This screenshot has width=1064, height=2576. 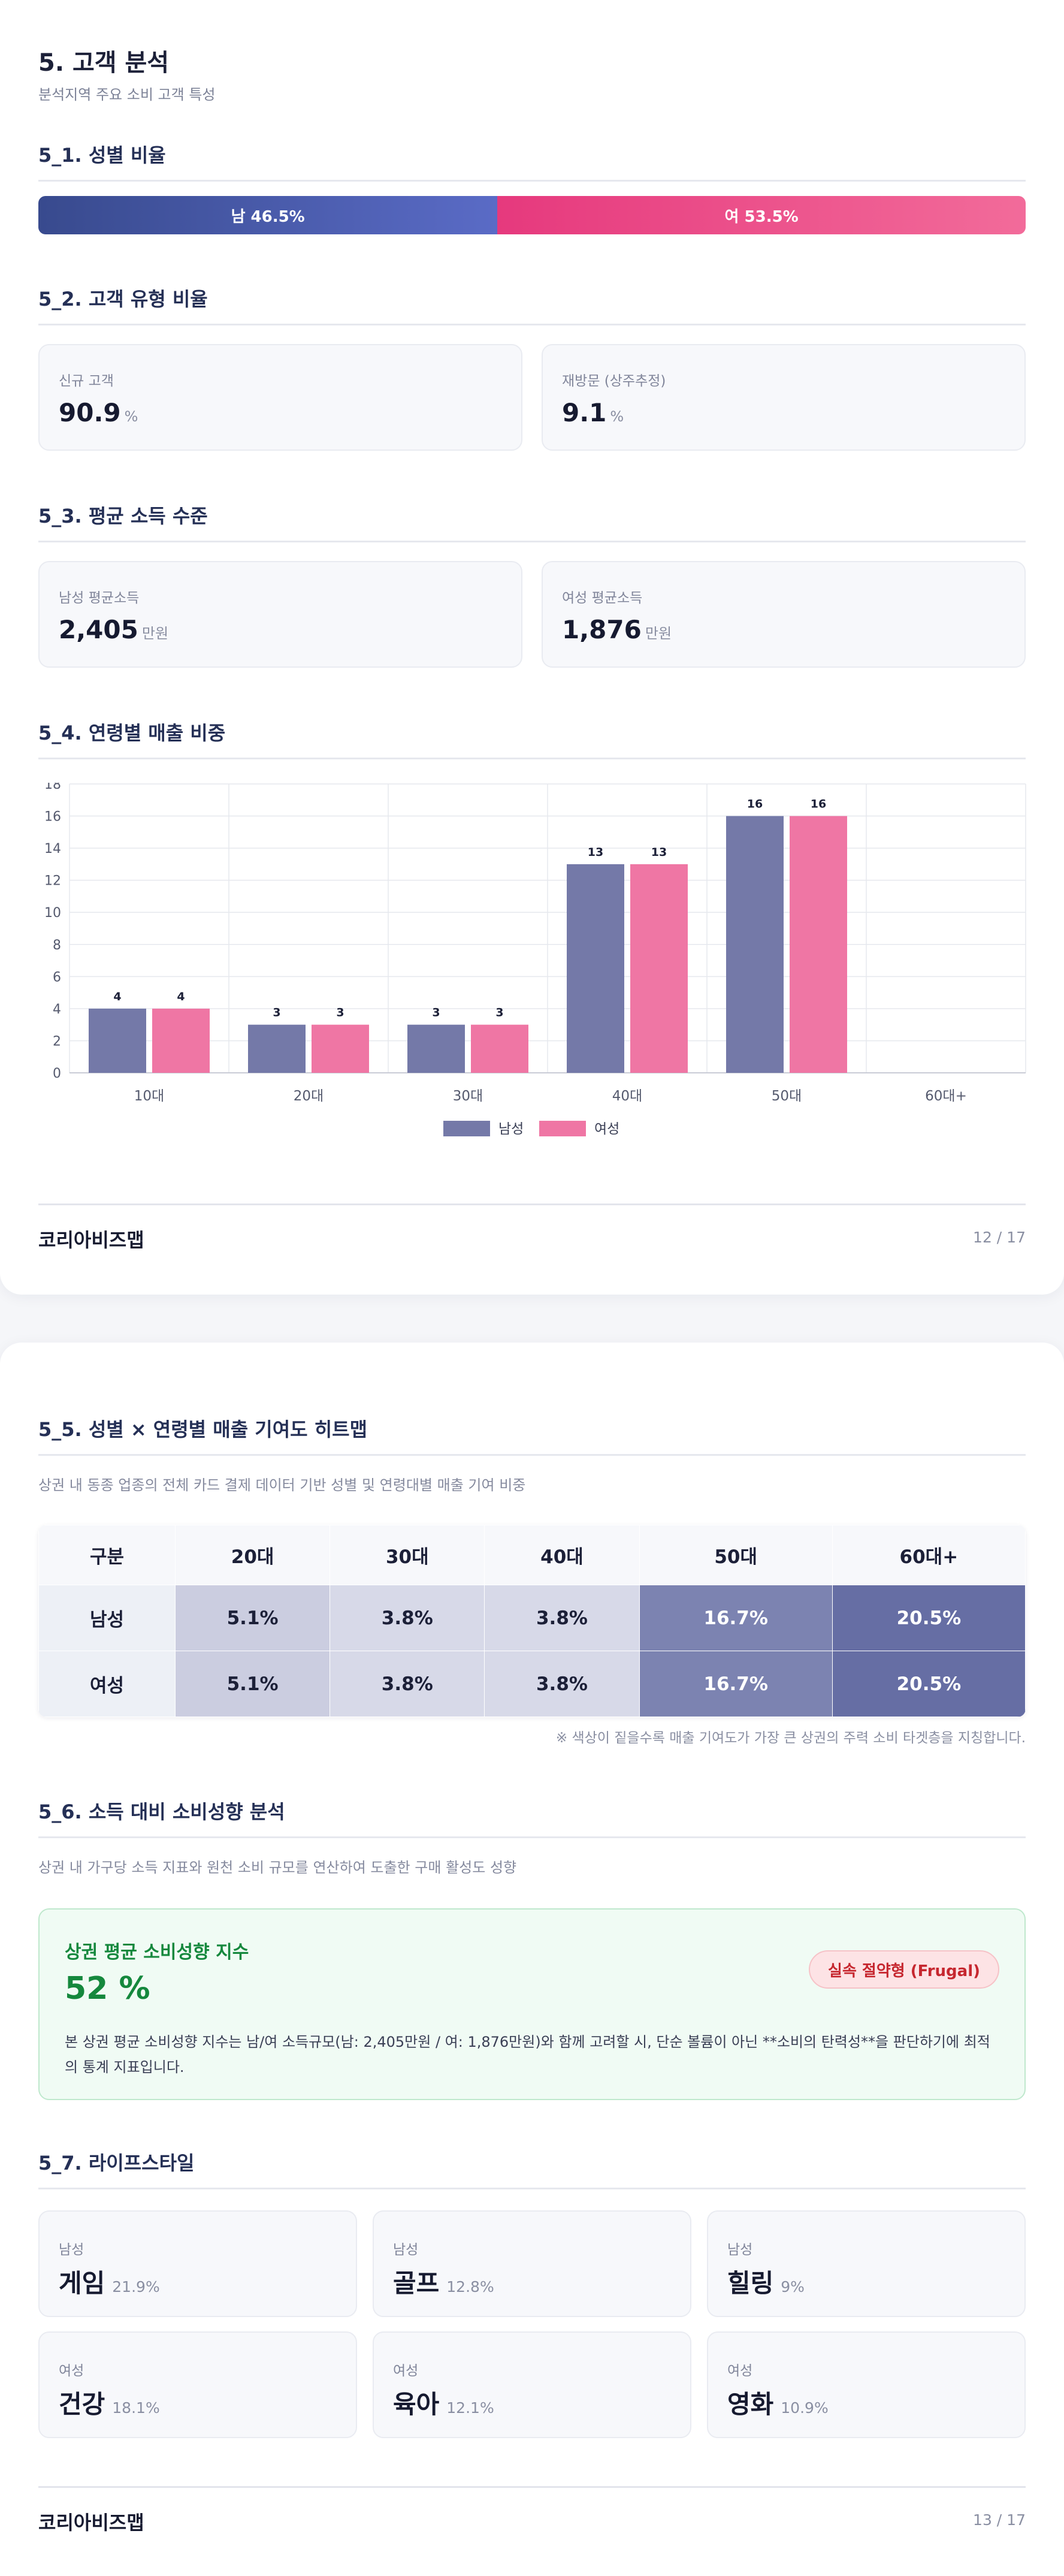 What do you see at coordinates (532, 1817) in the screenshot?
I see `spending-propensity-title: 5_6. 소득 대비 소비성향 분석` at bounding box center [532, 1817].